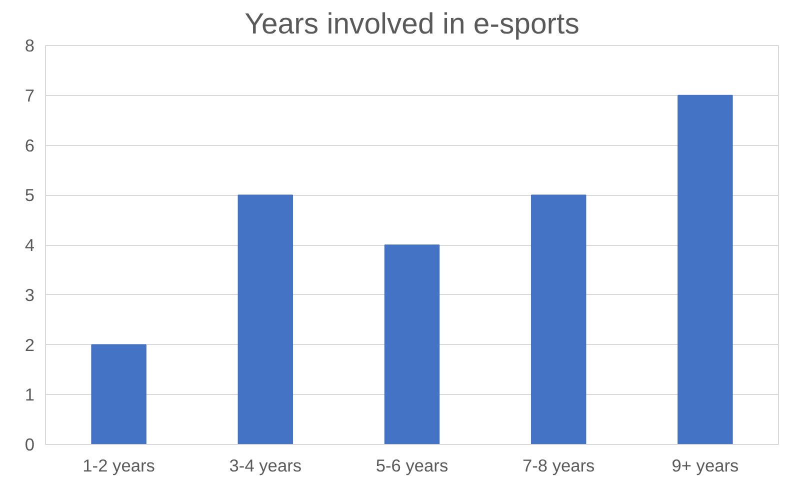 The width and height of the screenshot is (798, 497). What do you see at coordinates (29, 46) in the screenshot?
I see `y-tick-label: 8` at bounding box center [29, 46].